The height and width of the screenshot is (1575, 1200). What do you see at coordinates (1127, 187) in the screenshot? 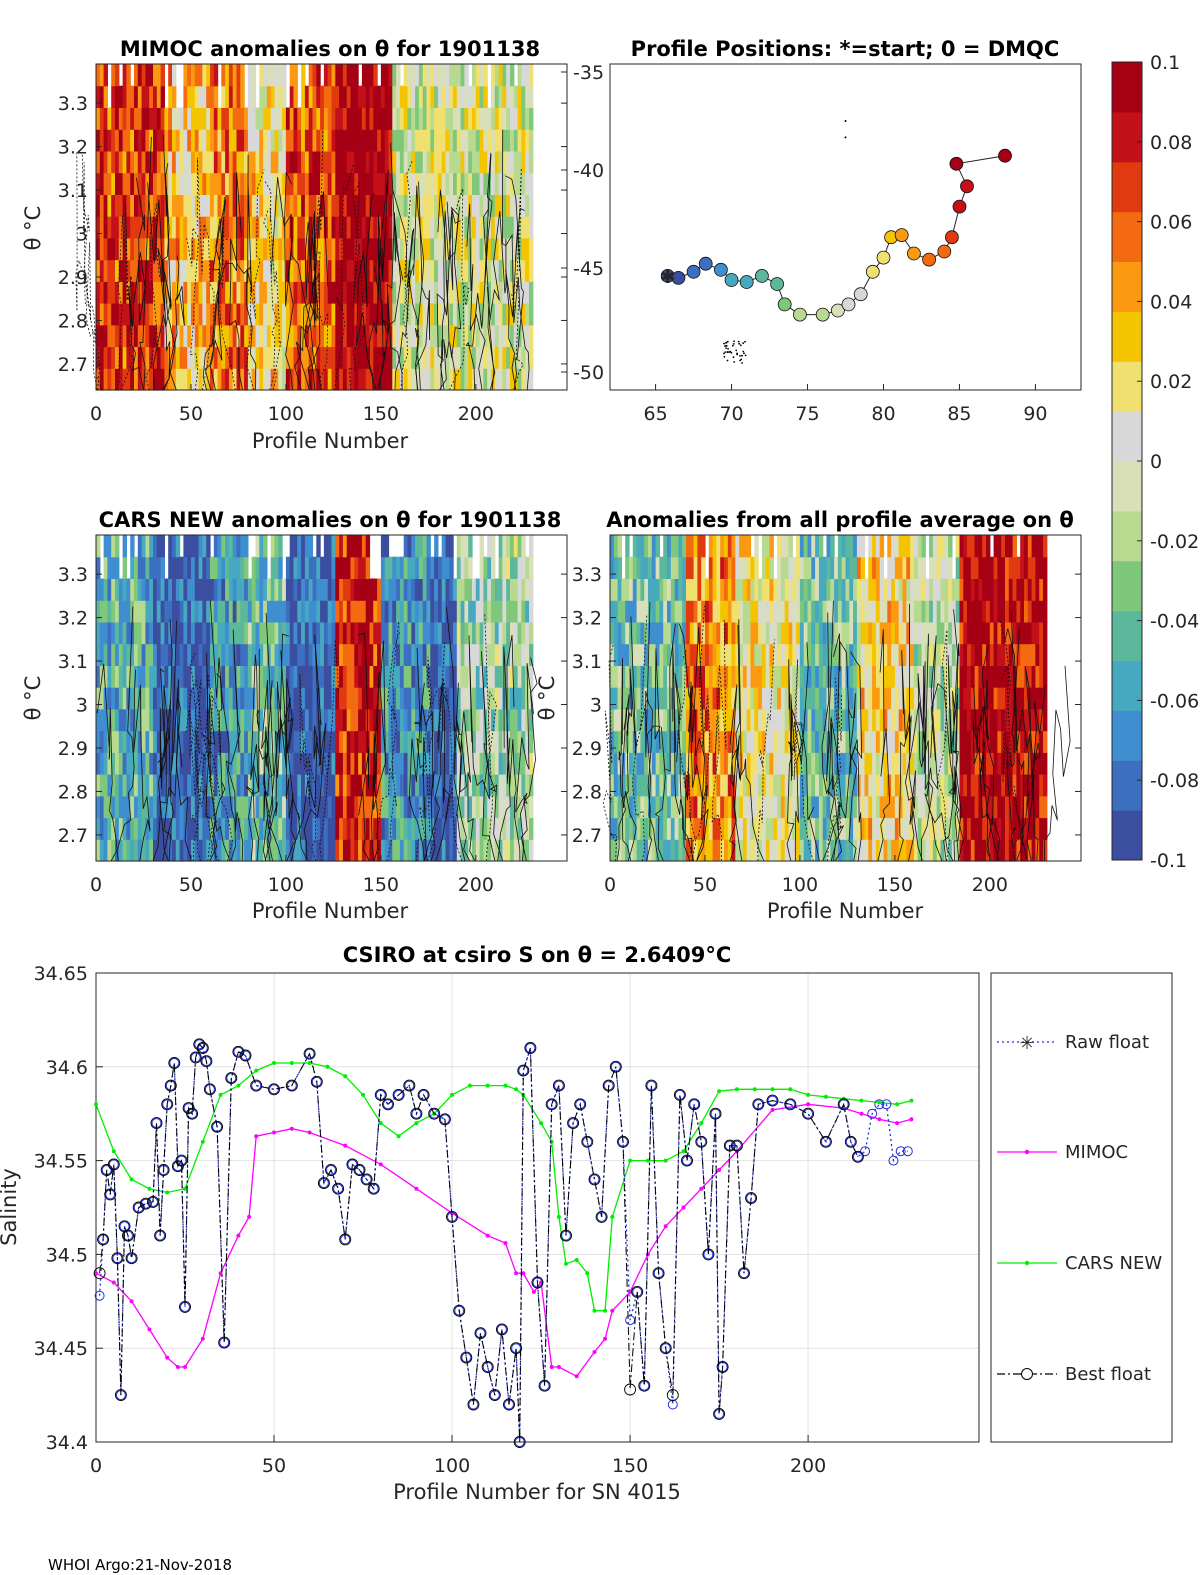
I see `colorbar-segment` at bounding box center [1127, 187].